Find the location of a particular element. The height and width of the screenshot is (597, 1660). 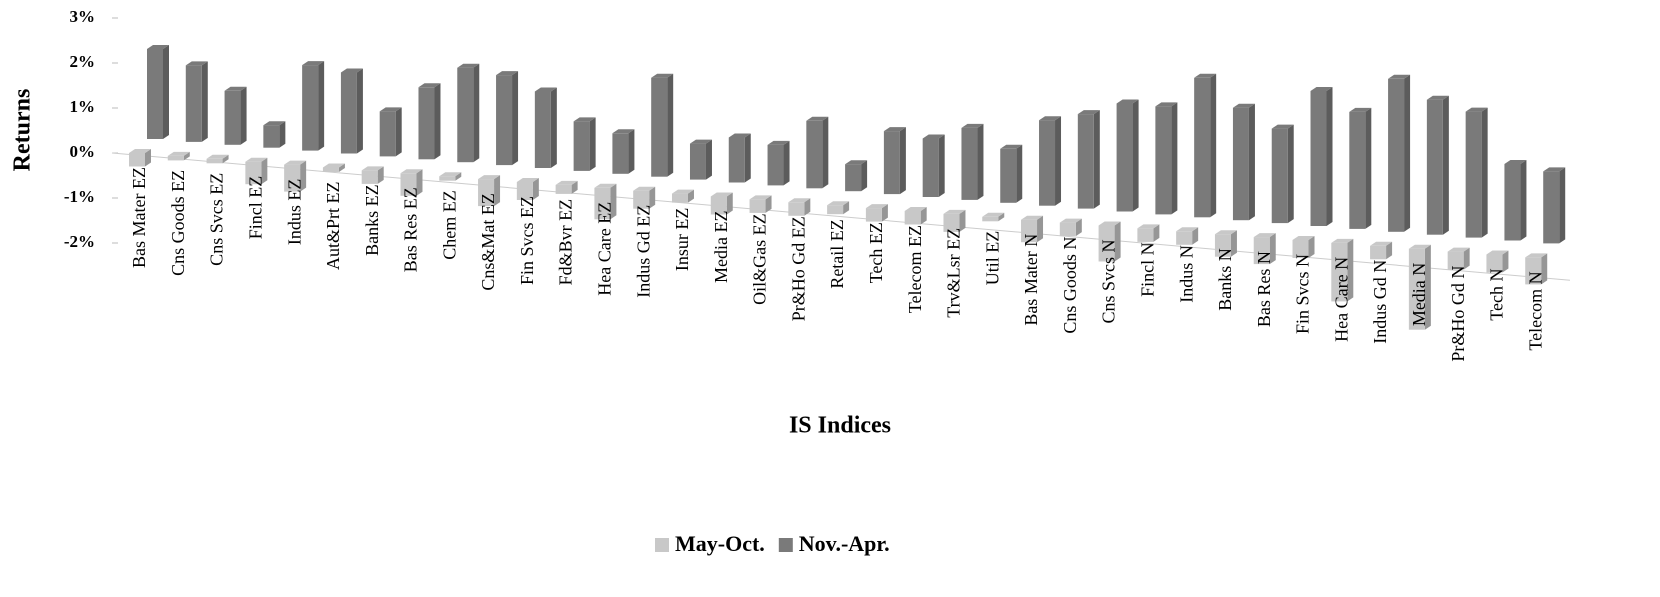

x-tick-label: Fin Svcs EZ is located at coordinates (527, 240).